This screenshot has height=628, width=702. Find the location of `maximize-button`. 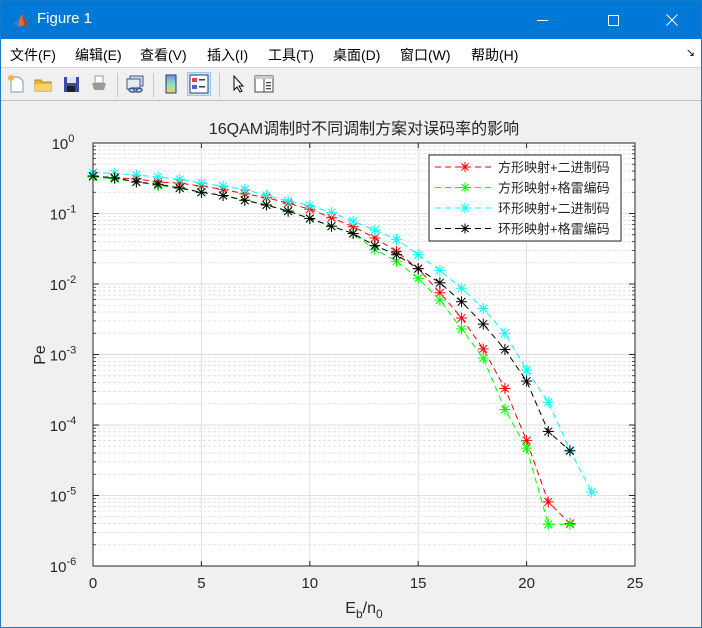

maximize-button is located at coordinates (613, 20).